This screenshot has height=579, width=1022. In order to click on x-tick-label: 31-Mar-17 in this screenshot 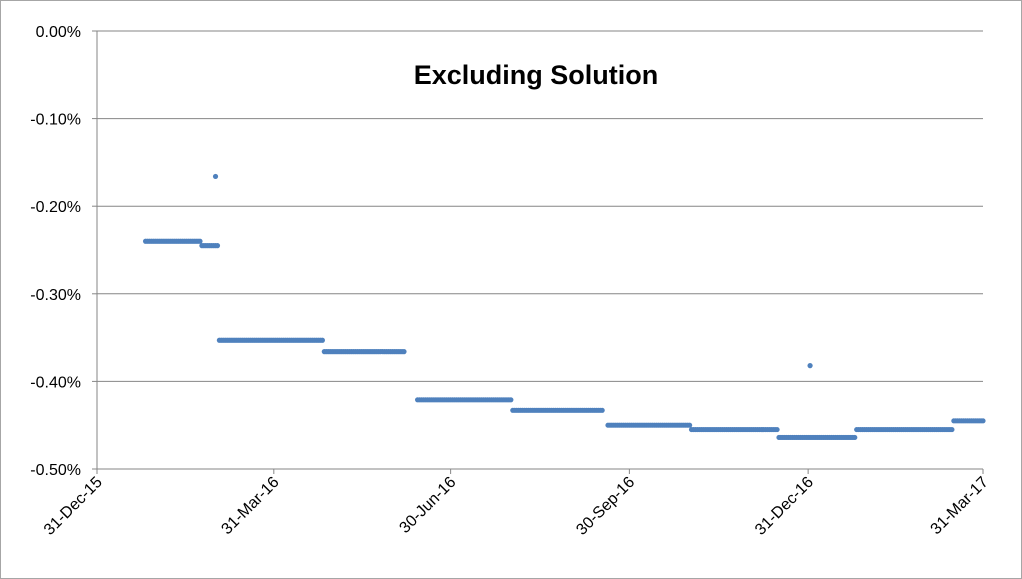, I will do `click(960, 506)`.